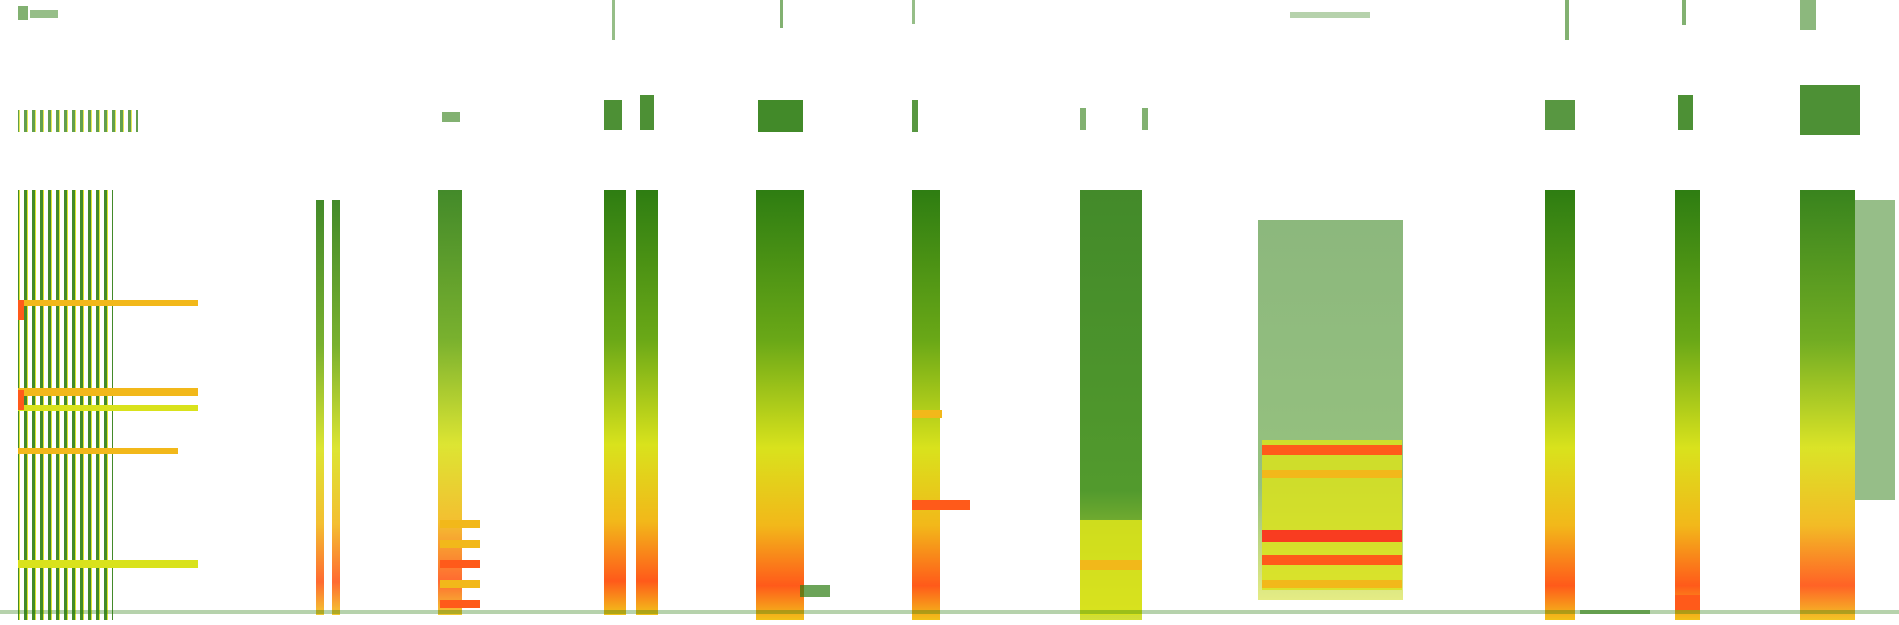  What do you see at coordinates (949, 612) in the screenshot?
I see `baseline` at bounding box center [949, 612].